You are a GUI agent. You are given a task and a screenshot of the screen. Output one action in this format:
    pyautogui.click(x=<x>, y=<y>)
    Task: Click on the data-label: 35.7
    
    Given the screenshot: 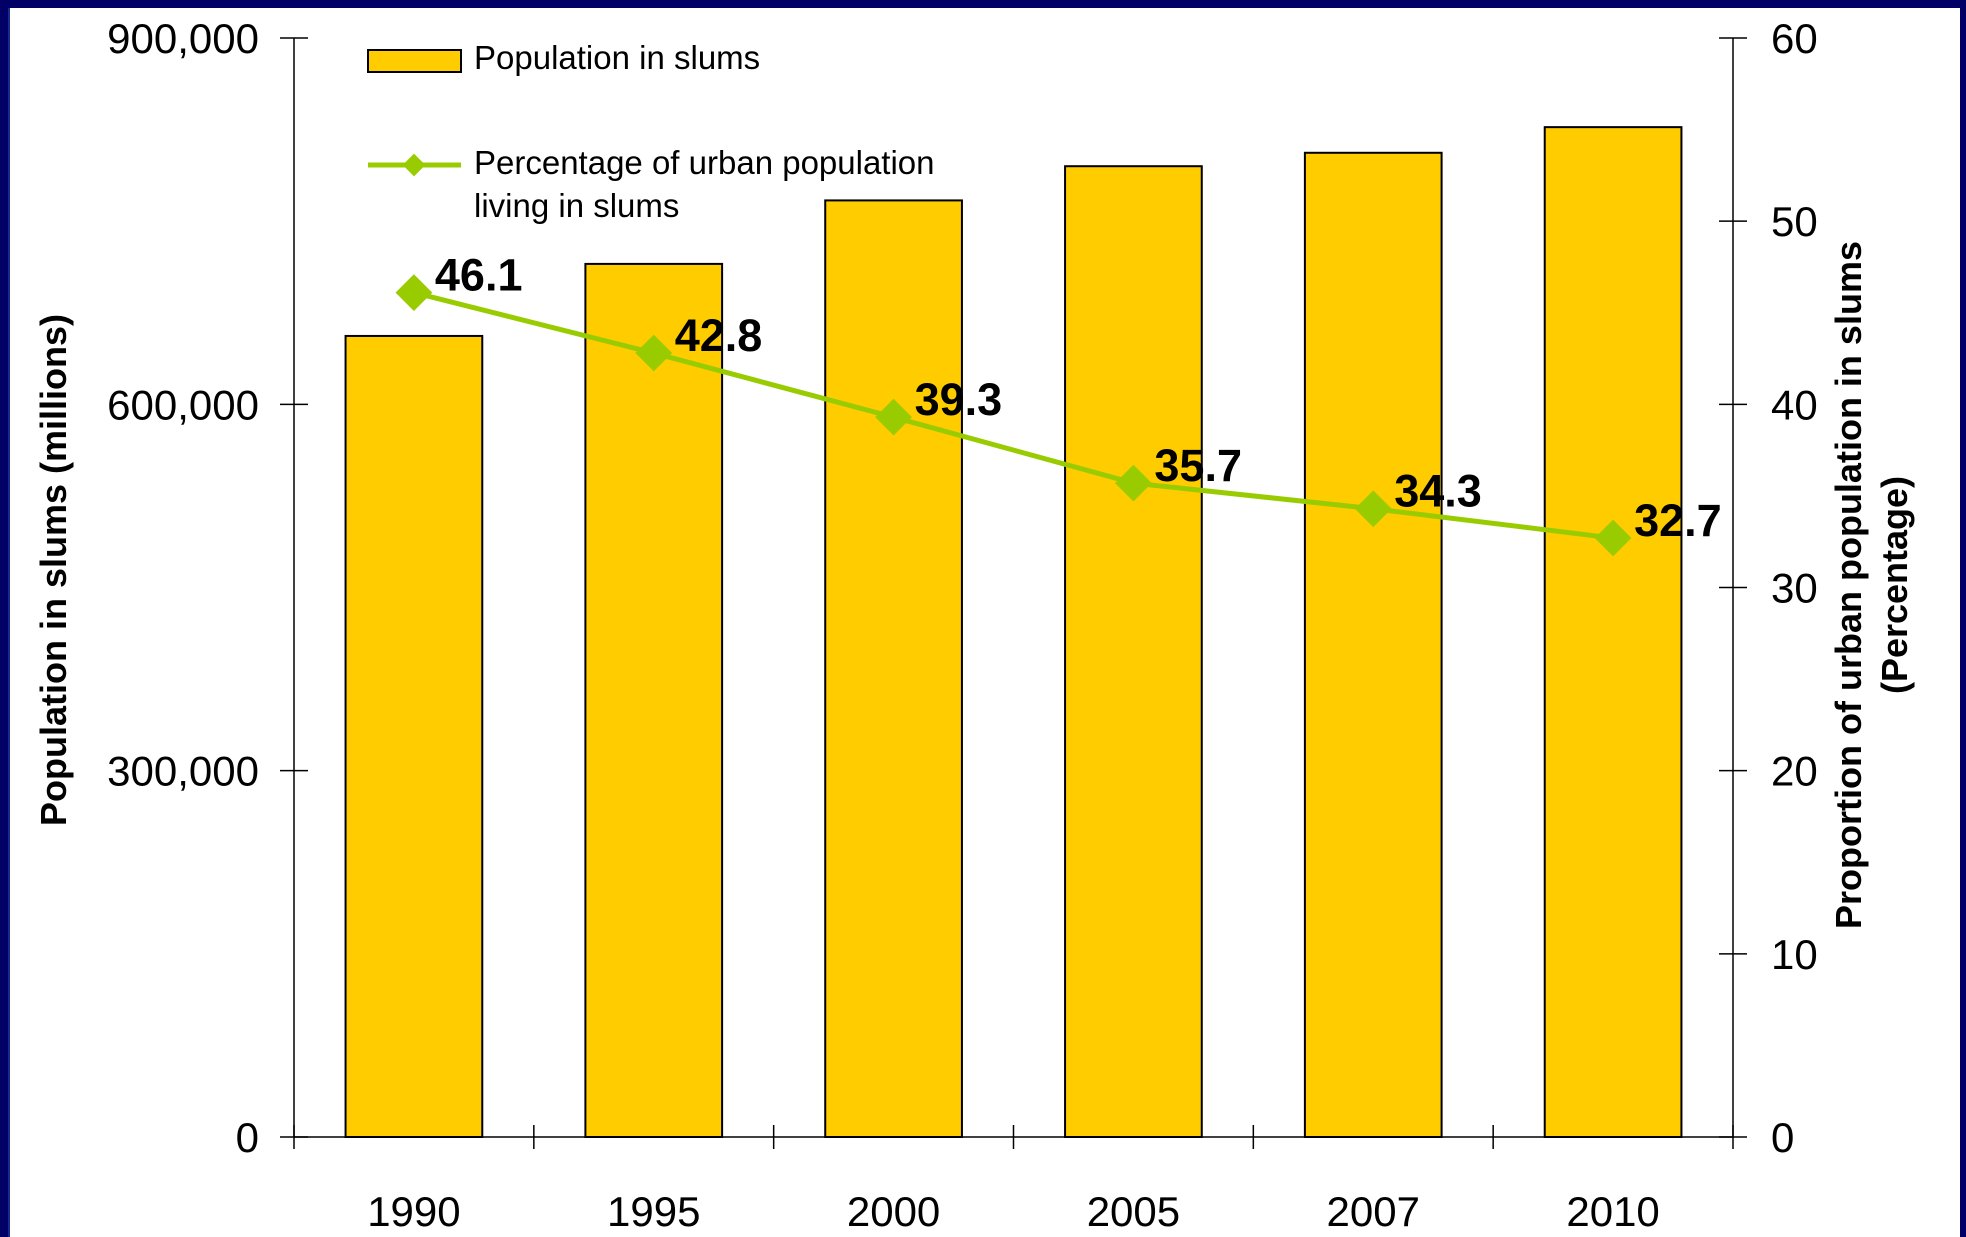 What is the action you would take?
    pyautogui.click(x=1198, y=465)
    